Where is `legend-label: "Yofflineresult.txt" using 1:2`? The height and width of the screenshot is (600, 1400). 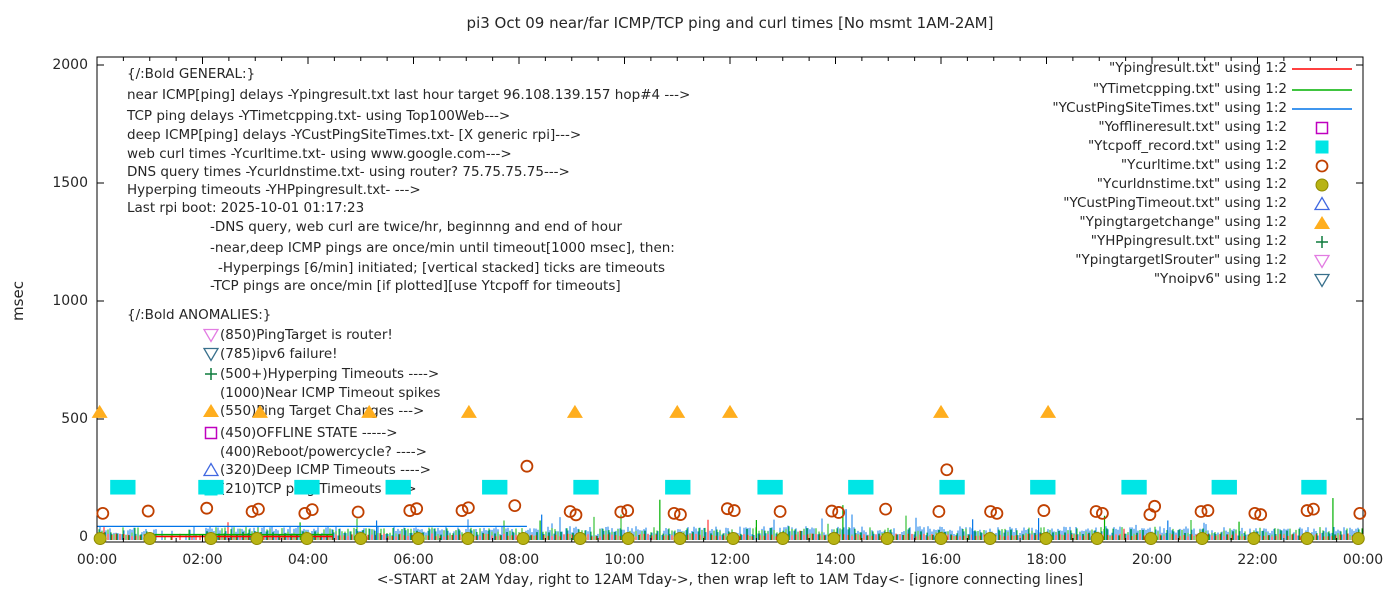
legend-label: "Yofflineresult.txt" using 1:2 is located at coordinates (1192, 127).